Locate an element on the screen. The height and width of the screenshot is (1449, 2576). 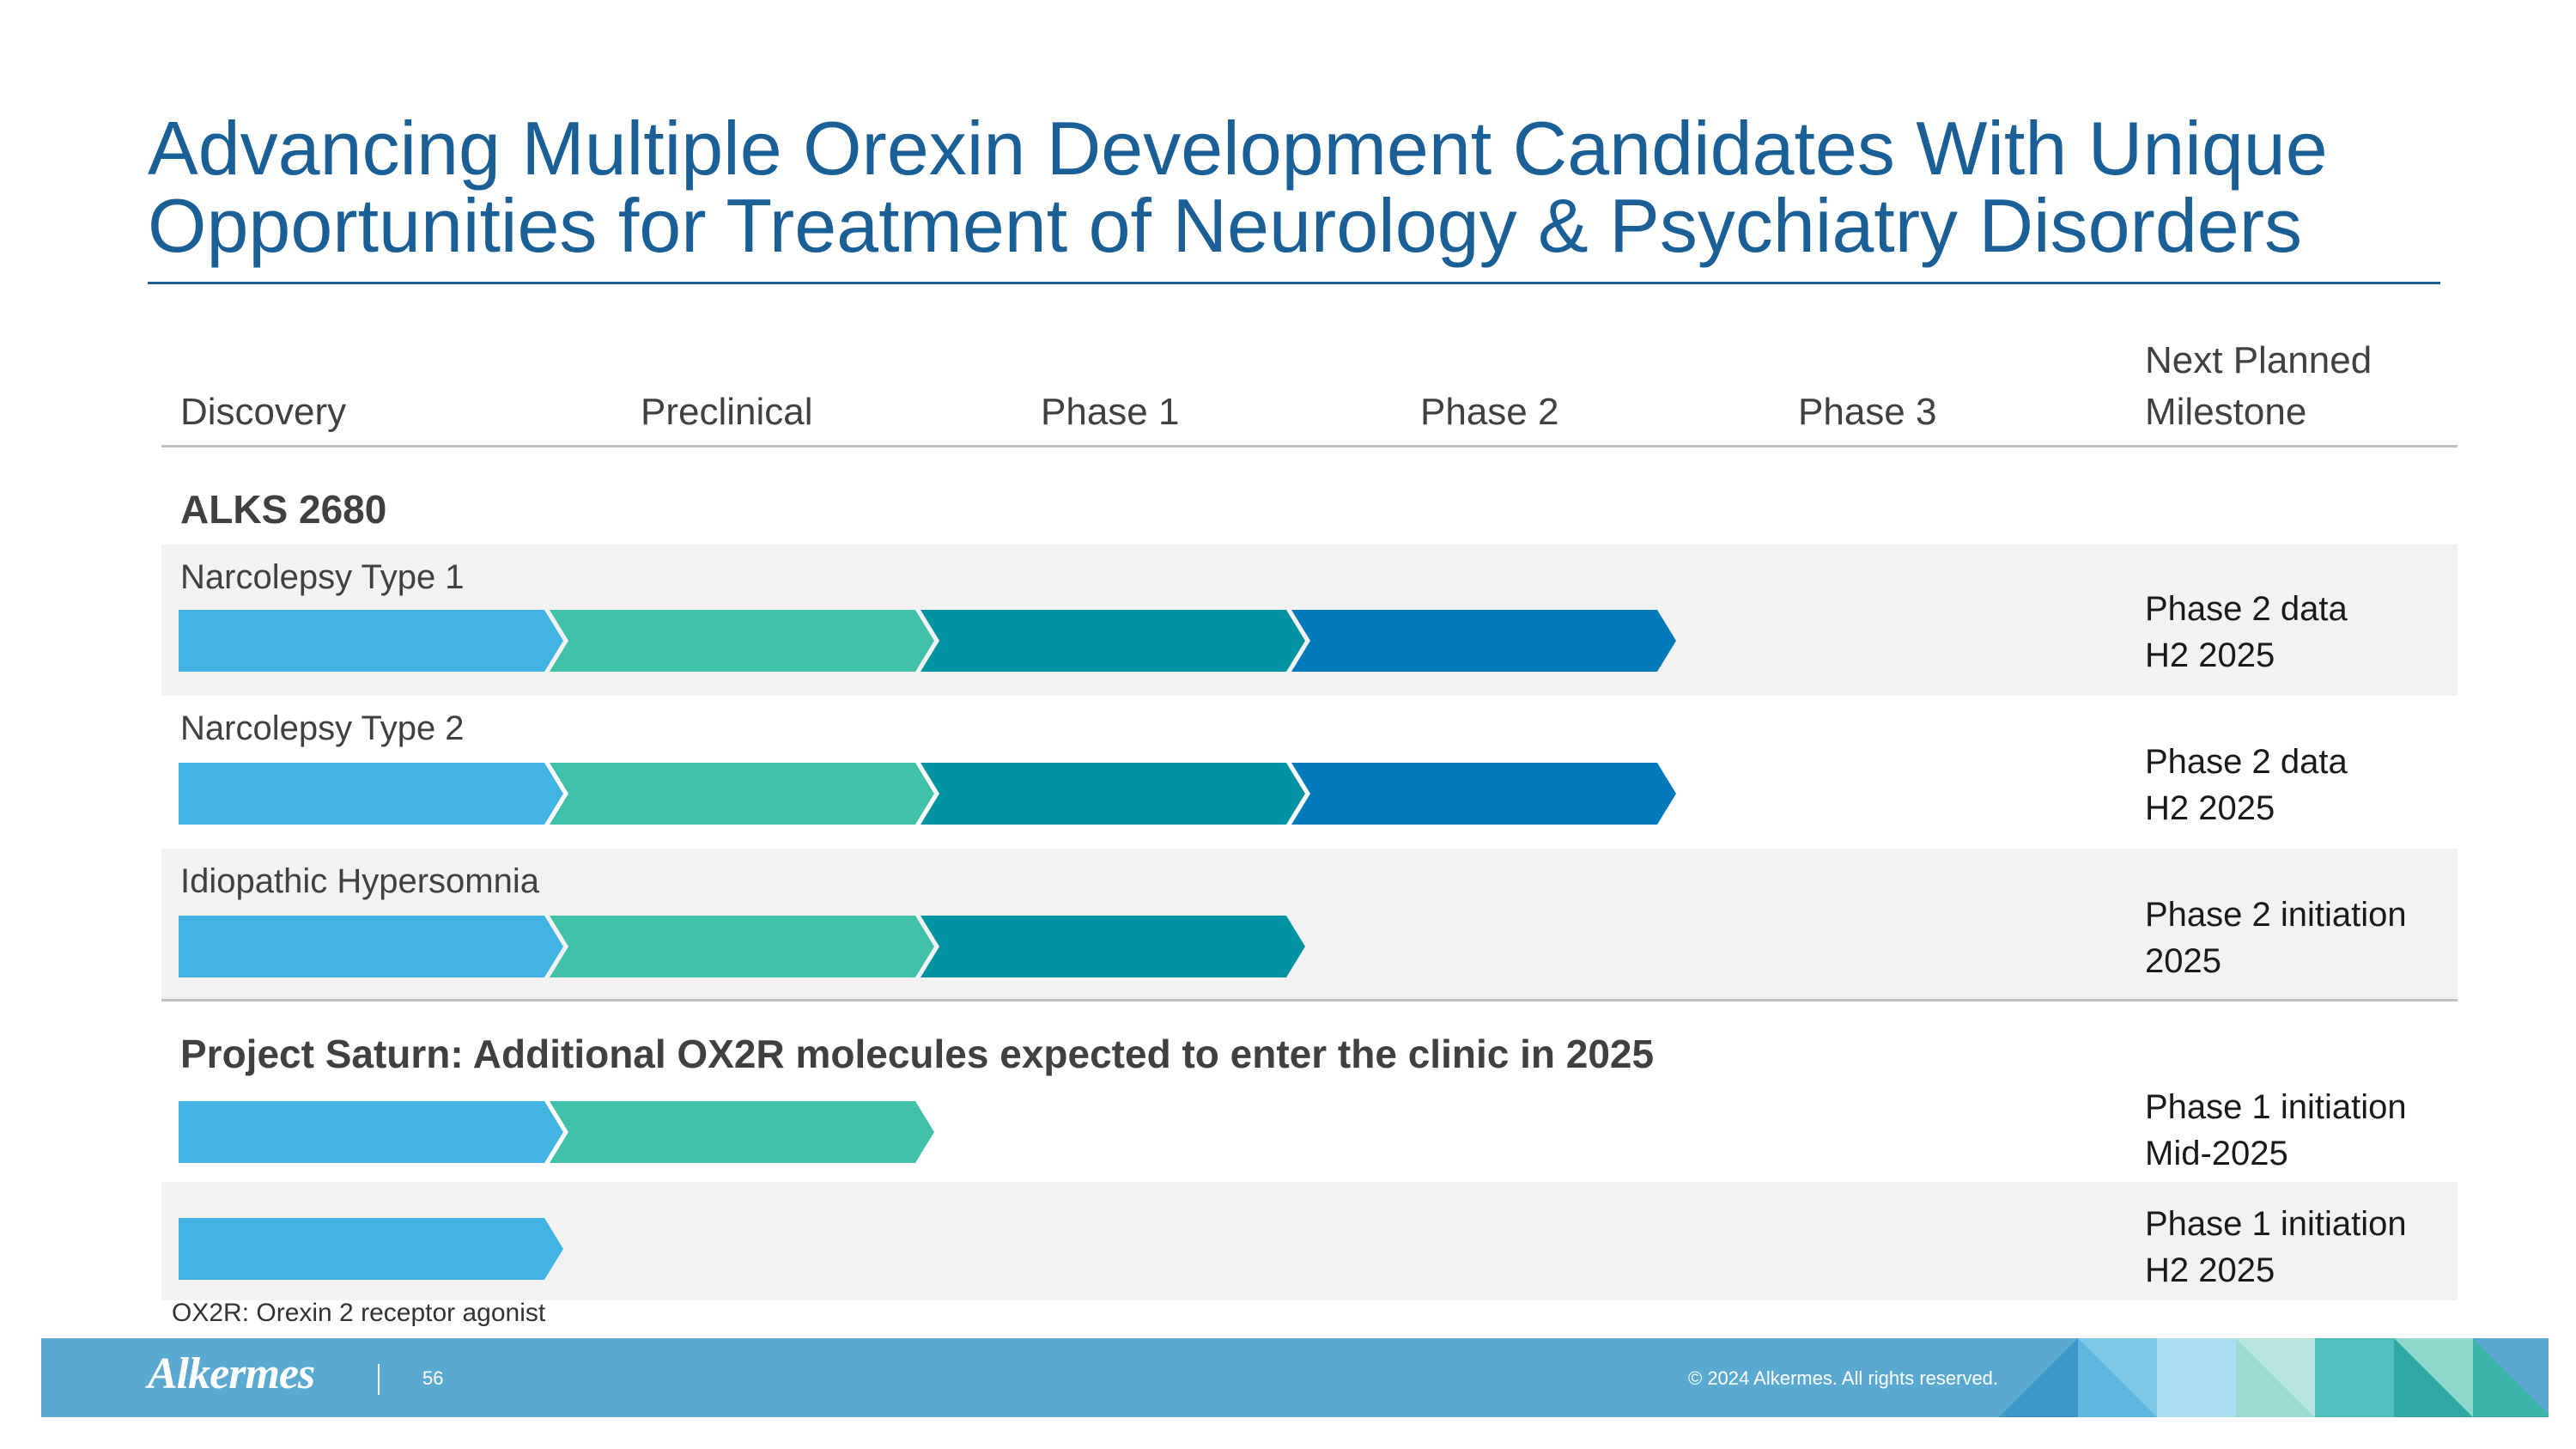
row-label-idiopathic-hypersomnia: Idiopathic Hypersomnia is located at coordinates (359, 881).